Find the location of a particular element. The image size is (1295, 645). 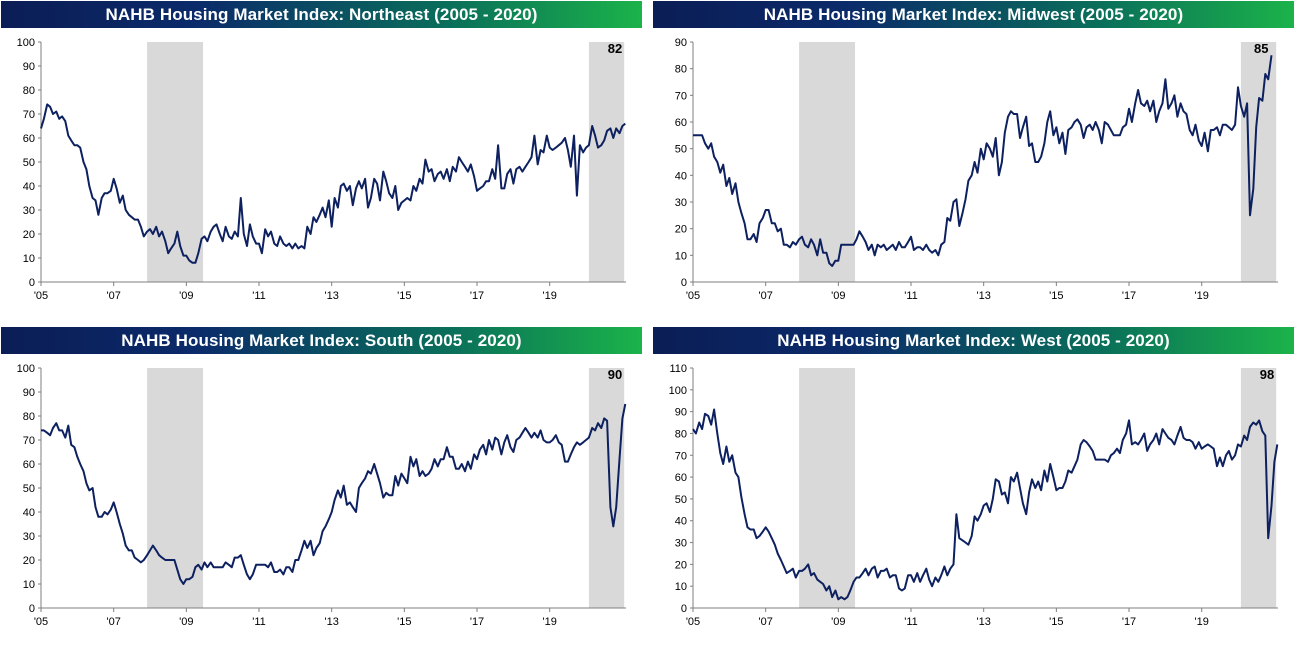

last-value-label: 85 is located at coordinates (1261, 48).